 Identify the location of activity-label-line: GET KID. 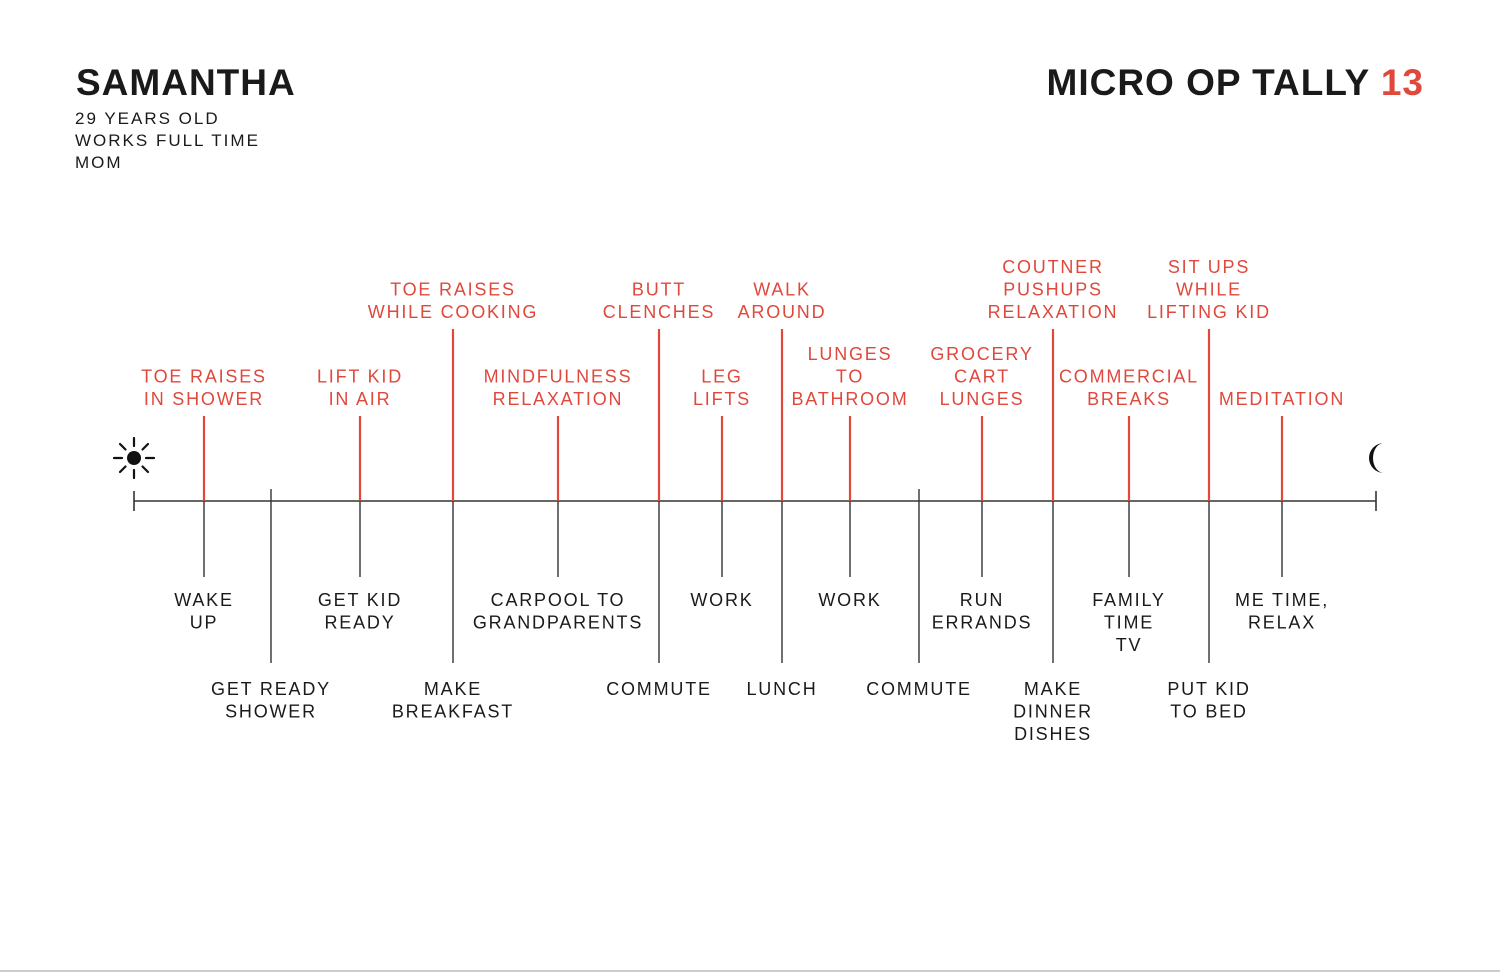
(360, 600).